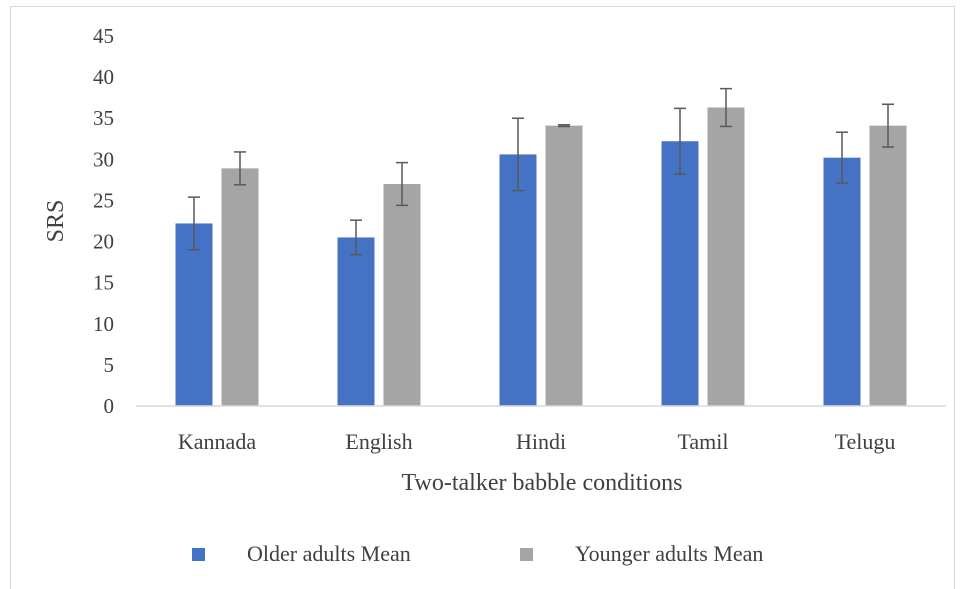 The image size is (962, 589). I want to click on y-axis-title: SRS, so click(56, 221).